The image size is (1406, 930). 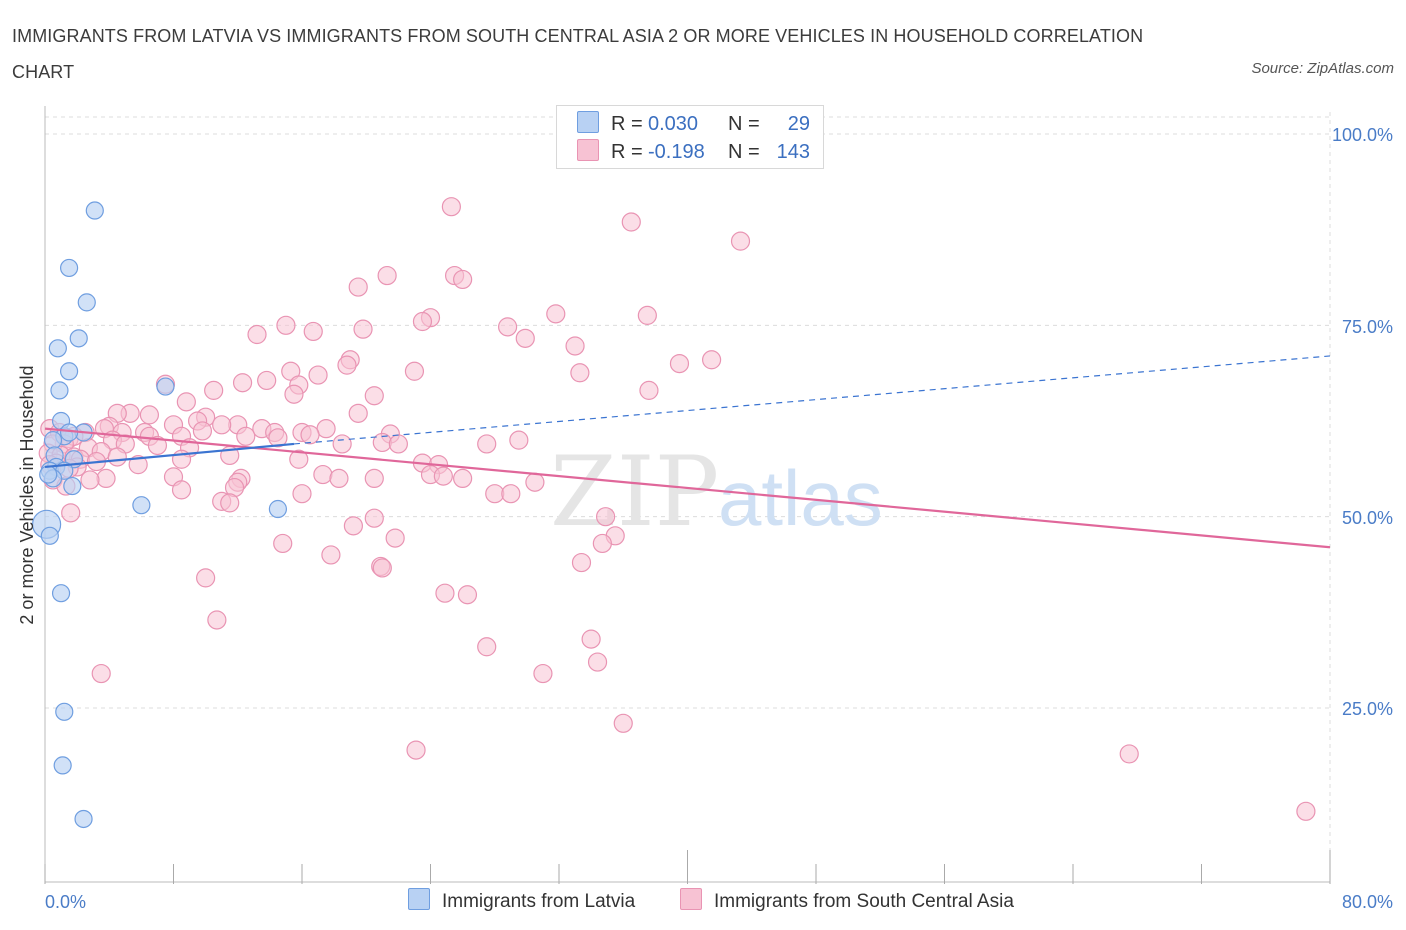 I want to click on legend-n-value-latvia: 29, so click(x=798, y=124).